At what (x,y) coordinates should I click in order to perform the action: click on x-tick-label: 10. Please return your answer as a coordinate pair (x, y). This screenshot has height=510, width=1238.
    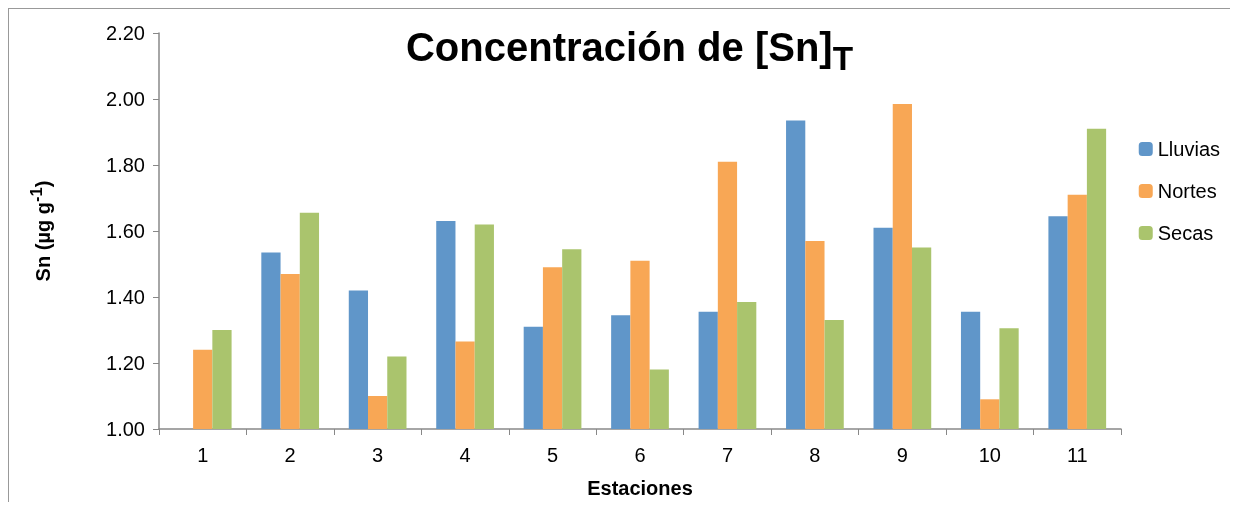
    Looking at the image, I should click on (989, 455).